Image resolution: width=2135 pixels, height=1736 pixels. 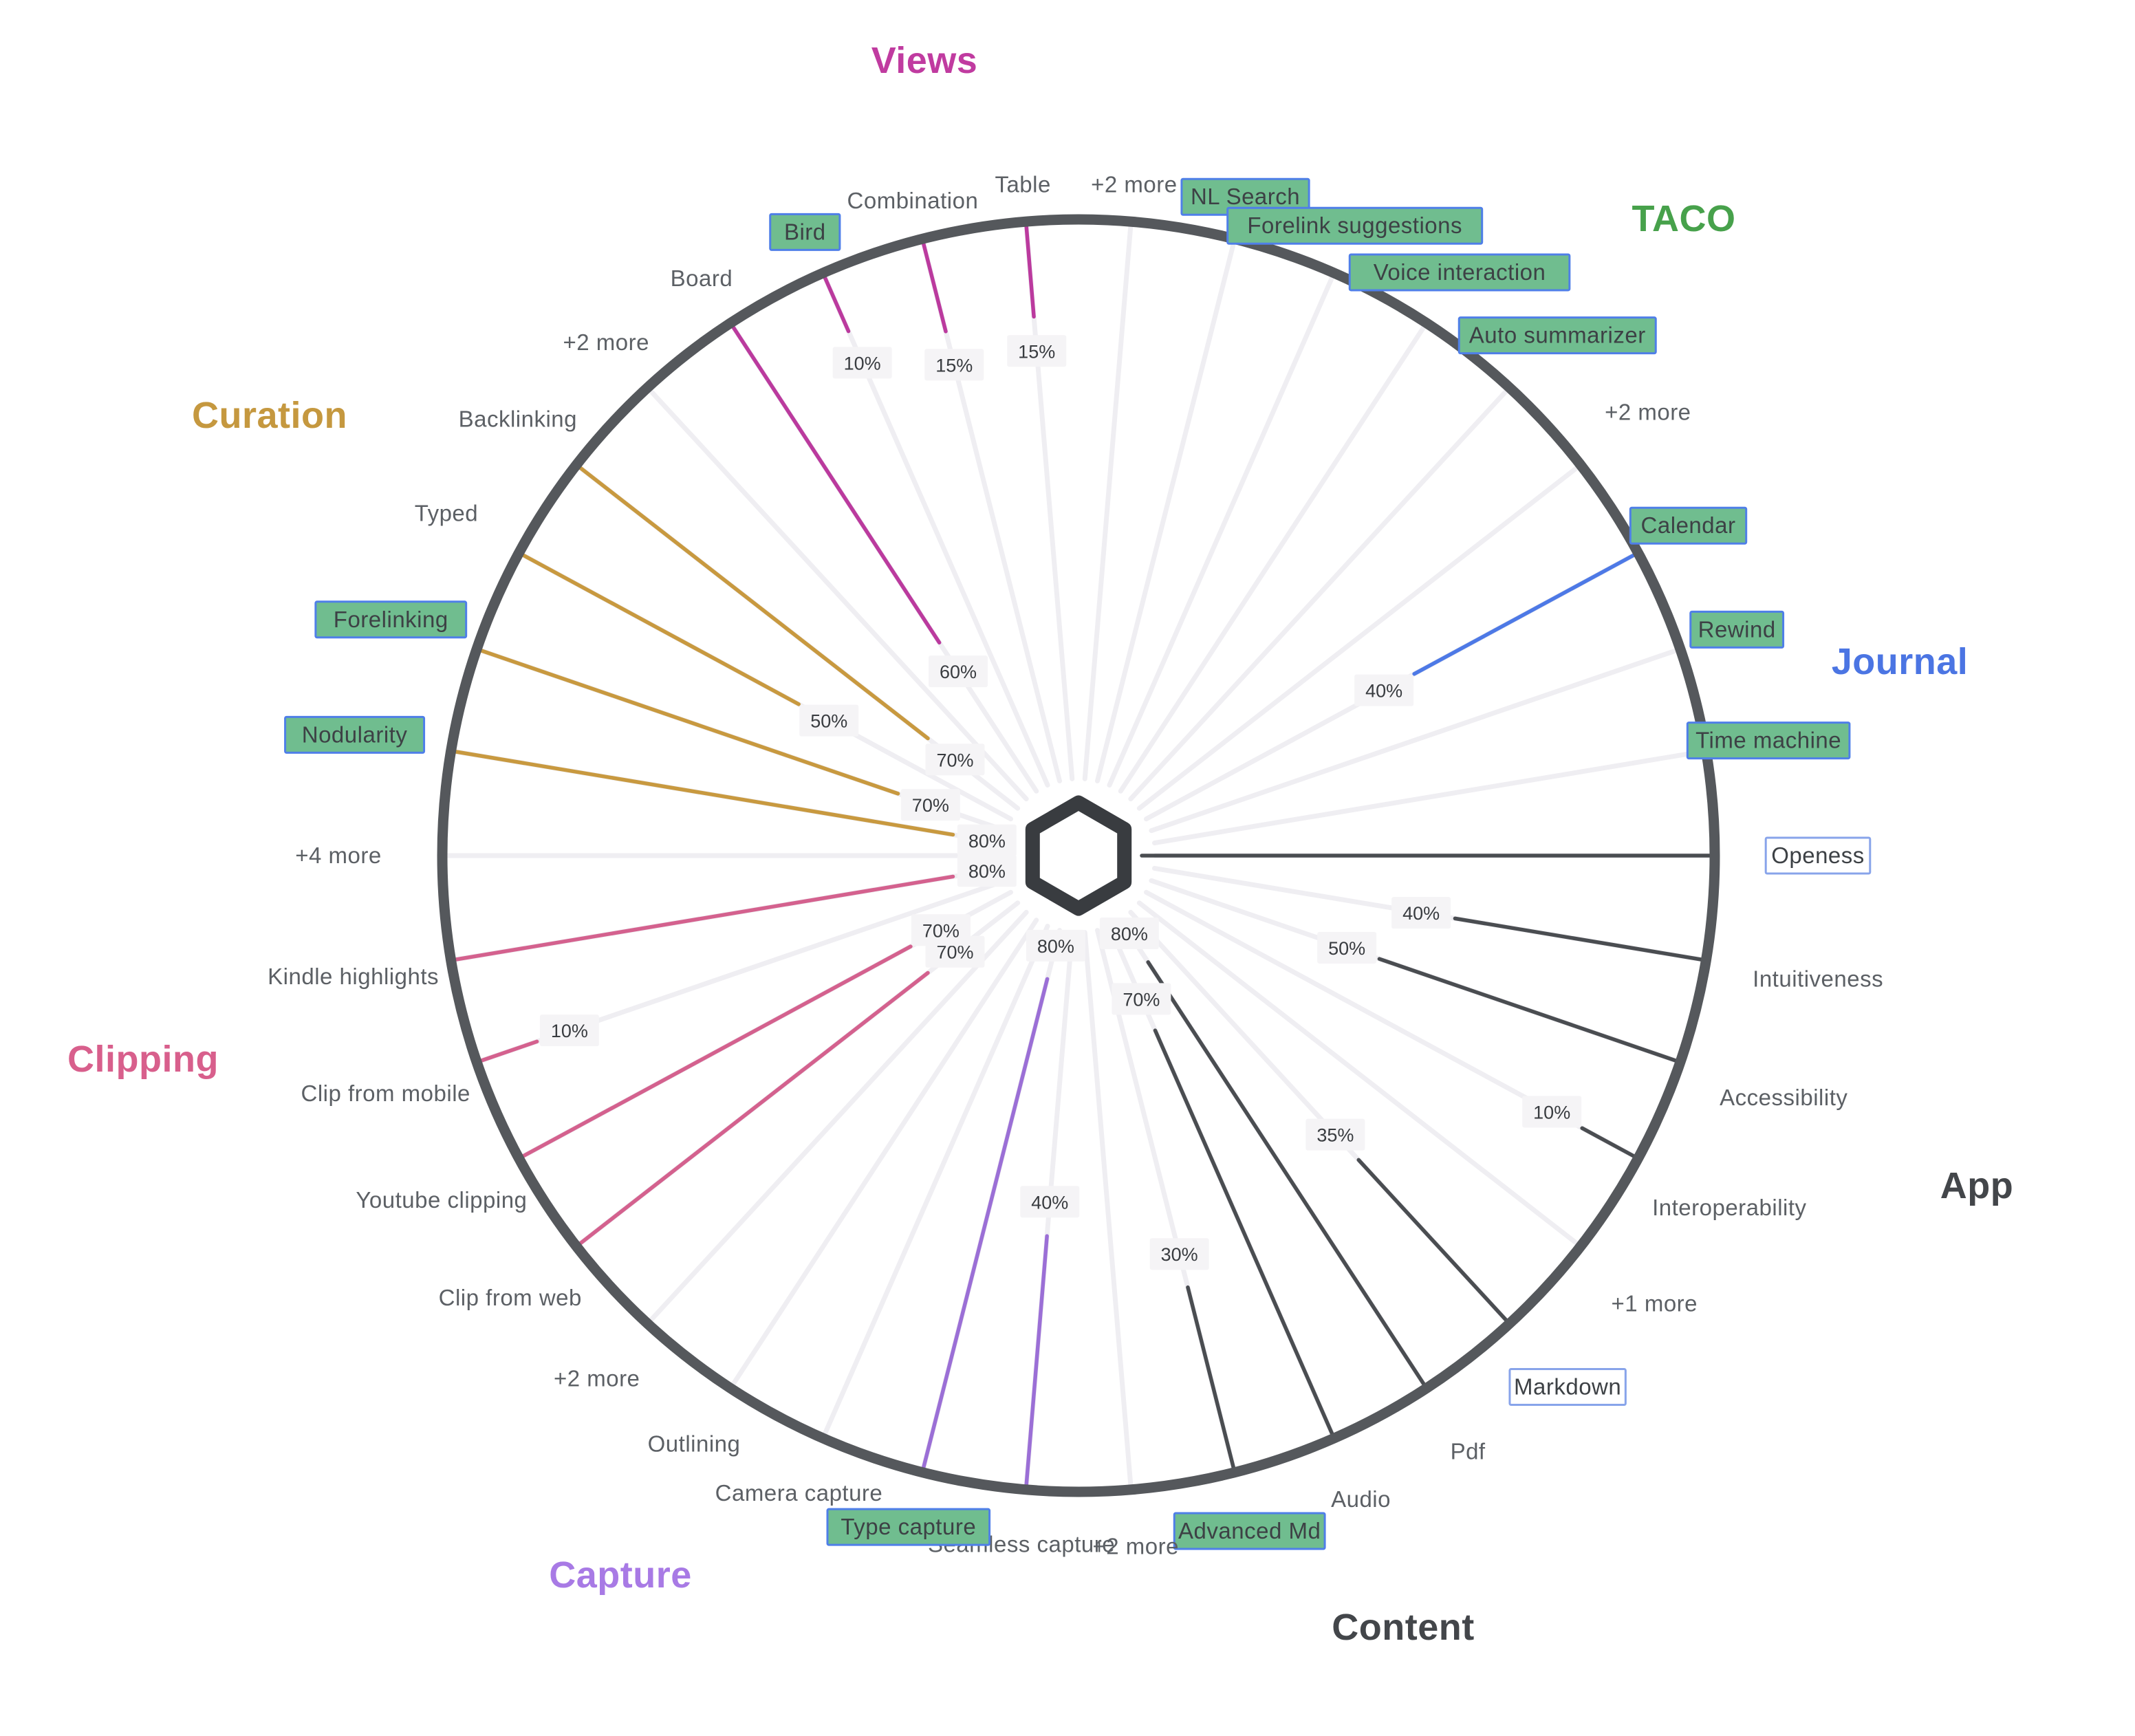 I want to click on label-outlining: Outlining, so click(x=694, y=1444).